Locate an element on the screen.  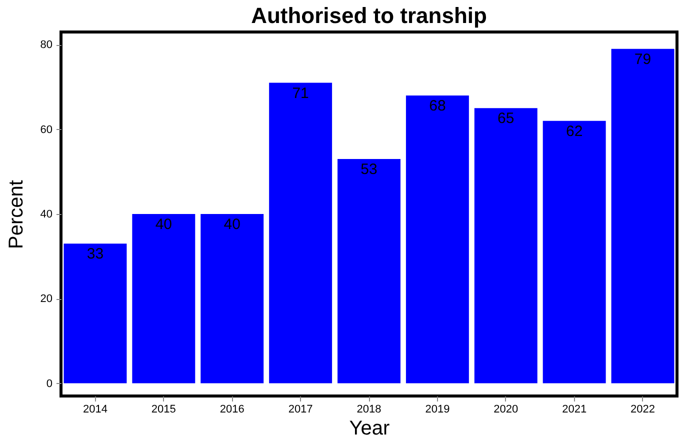
y-tick-label: 60 is located at coordinates (46, 130).